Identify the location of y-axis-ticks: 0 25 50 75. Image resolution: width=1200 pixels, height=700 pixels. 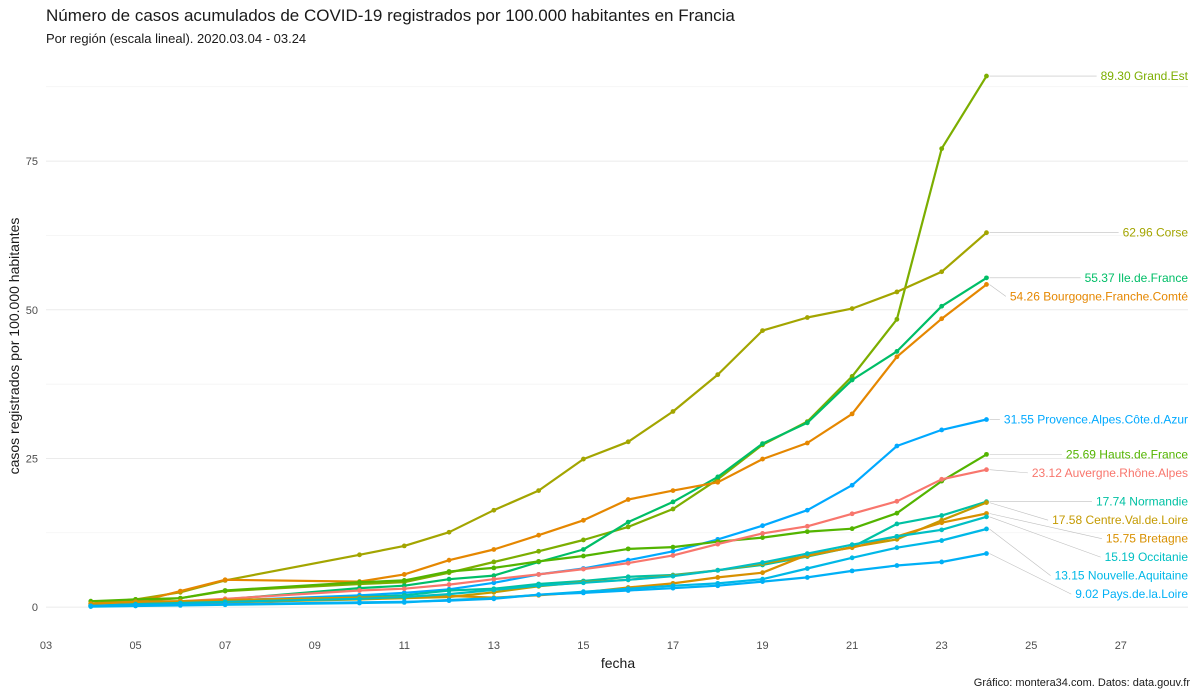
(32, 385).